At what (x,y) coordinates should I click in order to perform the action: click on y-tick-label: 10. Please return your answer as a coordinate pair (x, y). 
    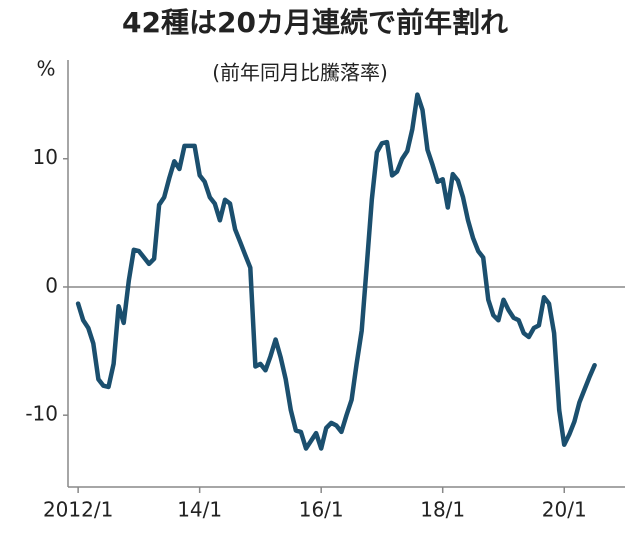
    Looking at the image, I should click on (45, 157).